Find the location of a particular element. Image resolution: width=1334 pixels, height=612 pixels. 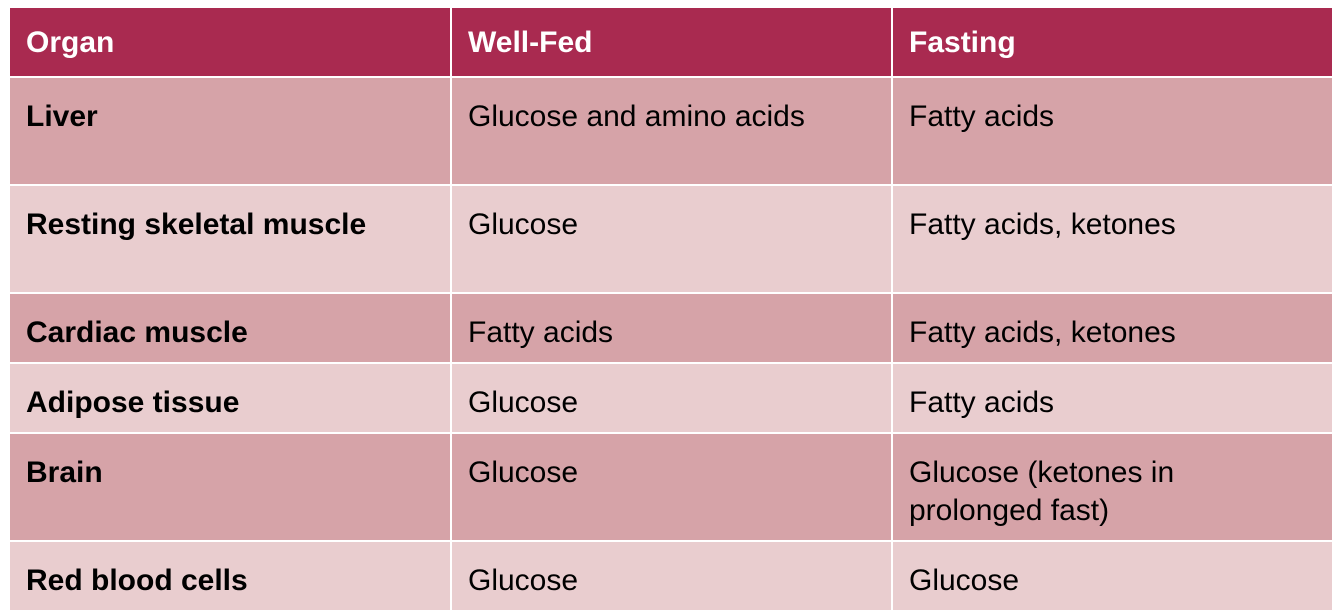

organ-cell: Liver is located at coordinates (231, 131).